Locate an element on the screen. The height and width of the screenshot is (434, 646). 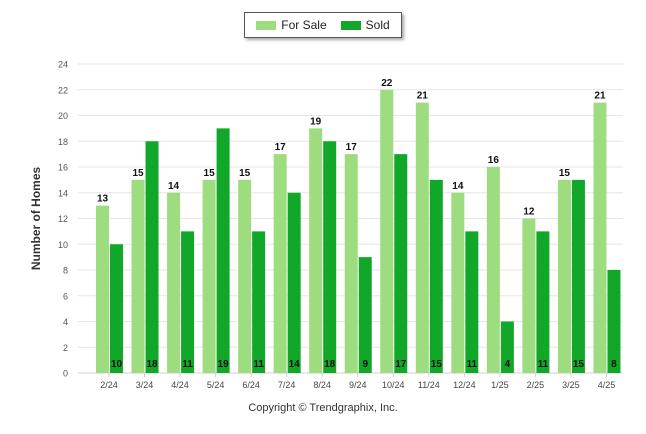
x-tick-label: 12/24 is located at coordinates (464, 385).